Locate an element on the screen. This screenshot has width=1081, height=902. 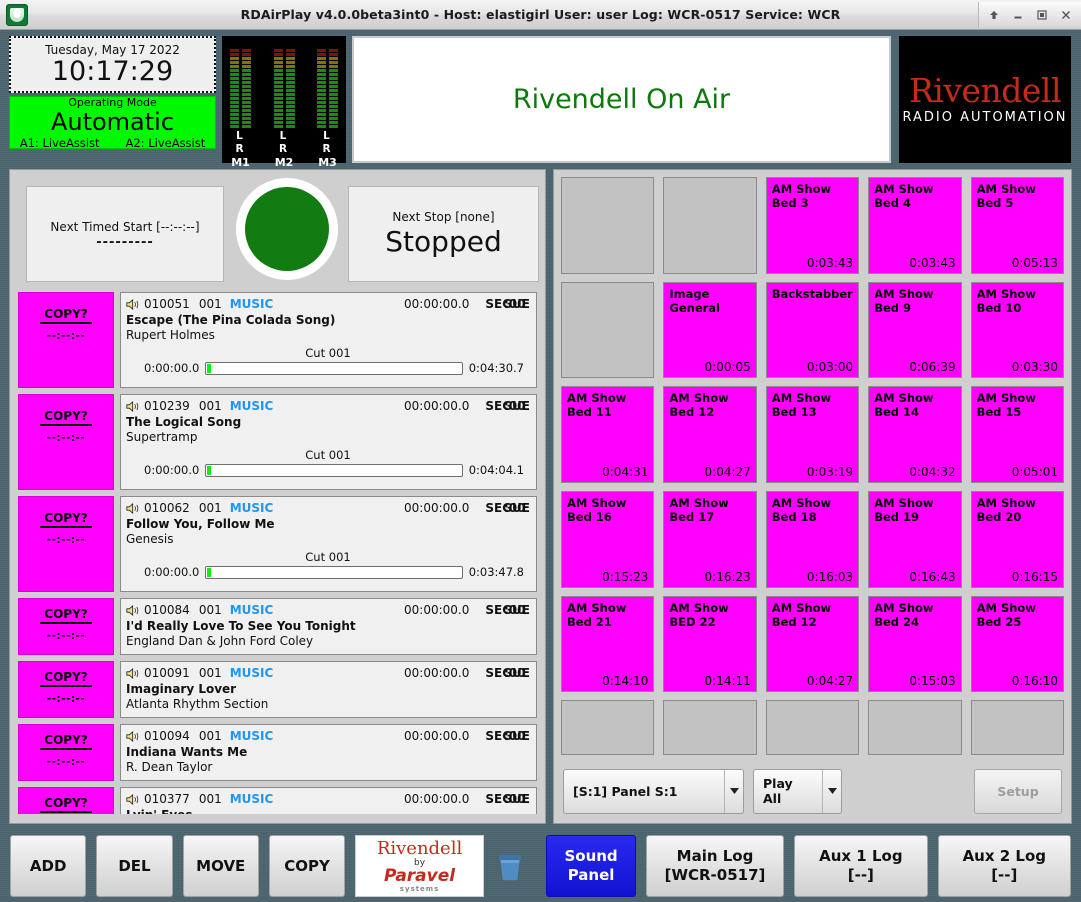
move-button: MOVE is located at coordinates (220, 866).